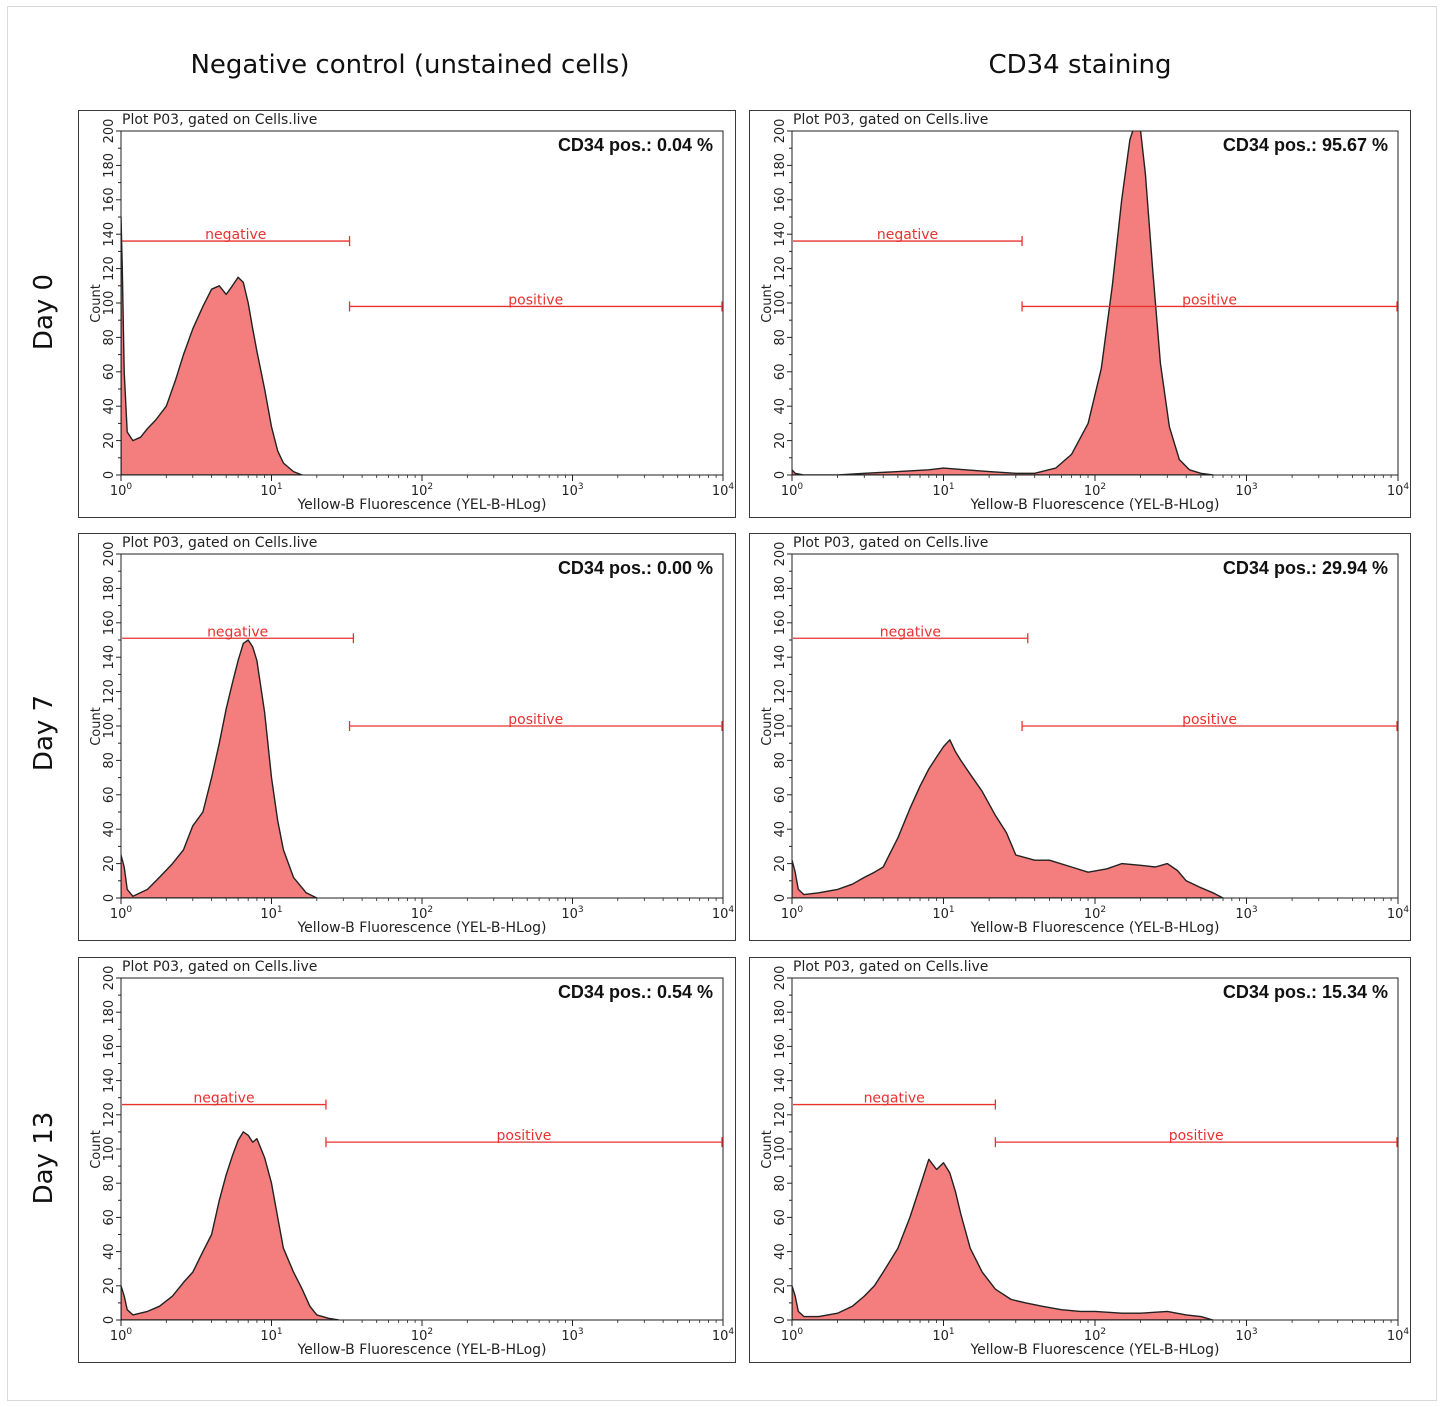  Describe the element at coordinates (635, 992) in the screenshot. I see `cd34-positive-percentage: CD34 pos.: 0.54 %` at that location.